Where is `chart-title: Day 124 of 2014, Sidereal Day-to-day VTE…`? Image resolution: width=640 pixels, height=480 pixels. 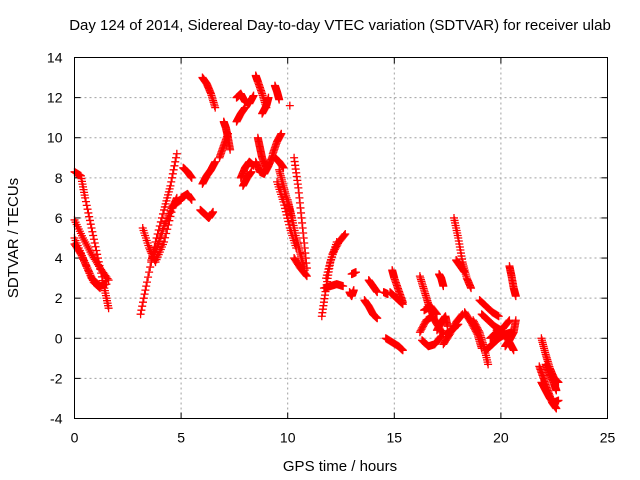 chart-title: Day 124 of 2014, Sidereal Day-to-day VTE… is located at coordinates (340, 25).